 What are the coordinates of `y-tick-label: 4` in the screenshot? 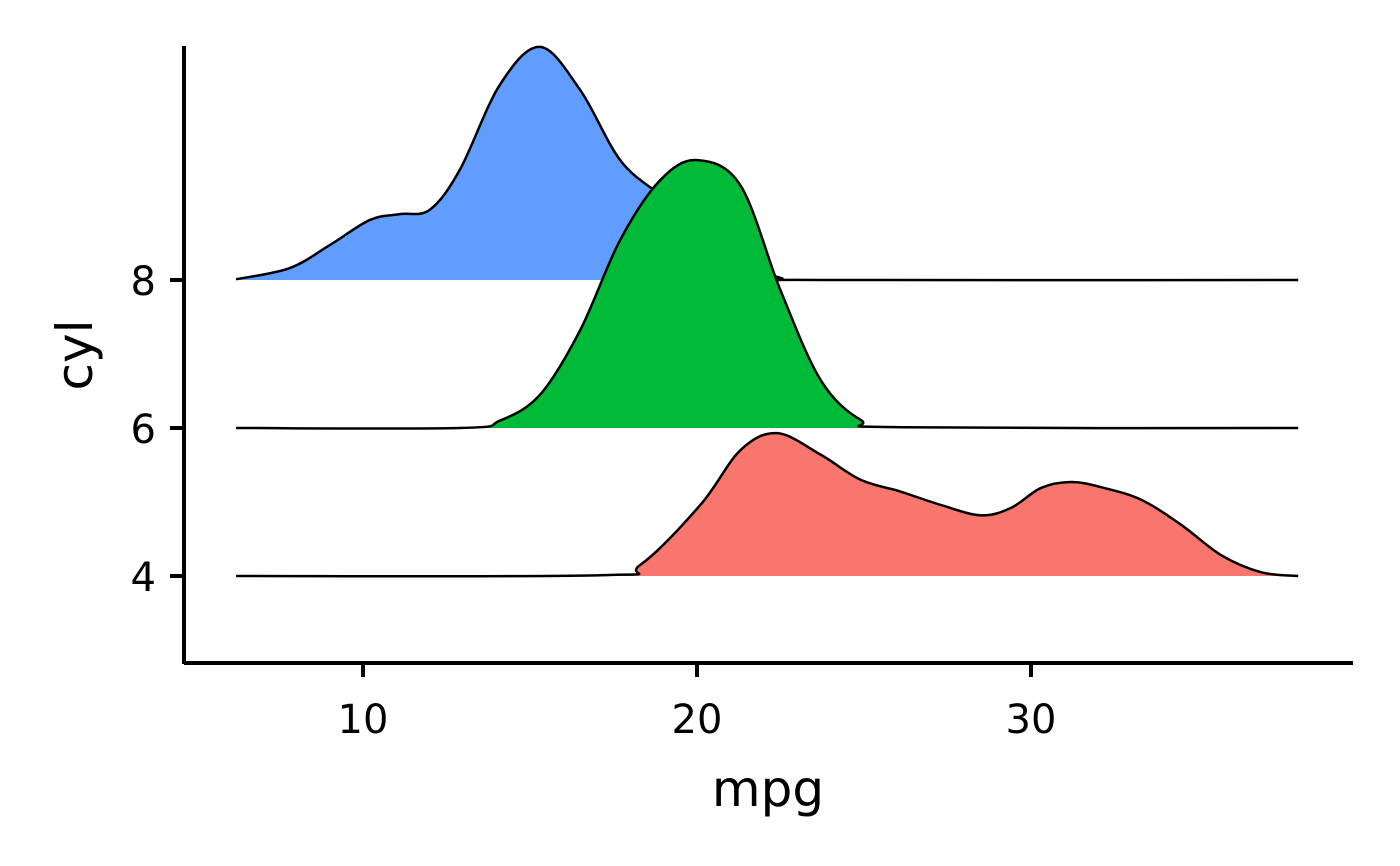 It's located at (143, 578).